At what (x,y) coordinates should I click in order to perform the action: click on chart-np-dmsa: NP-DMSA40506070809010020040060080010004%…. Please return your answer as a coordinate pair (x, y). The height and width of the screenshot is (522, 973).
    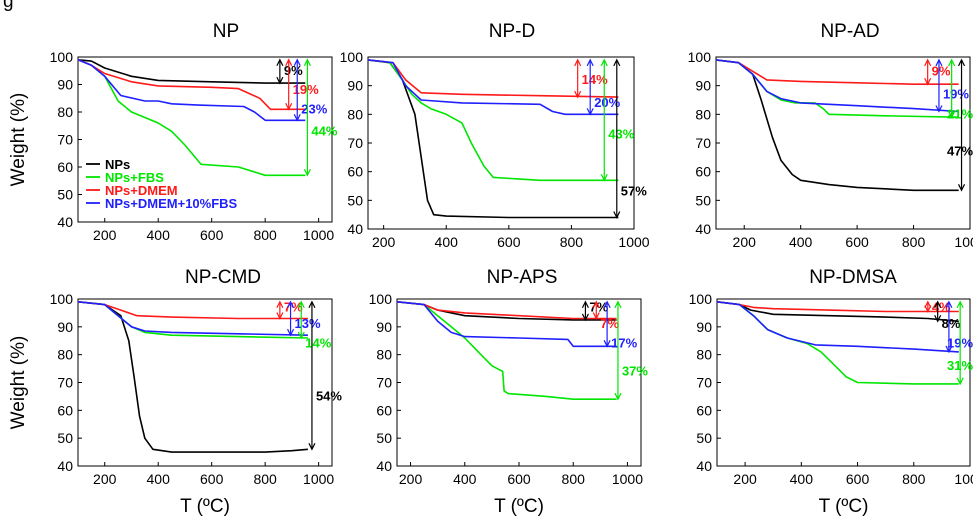
    Looking at the image, I should click on (831, 392).